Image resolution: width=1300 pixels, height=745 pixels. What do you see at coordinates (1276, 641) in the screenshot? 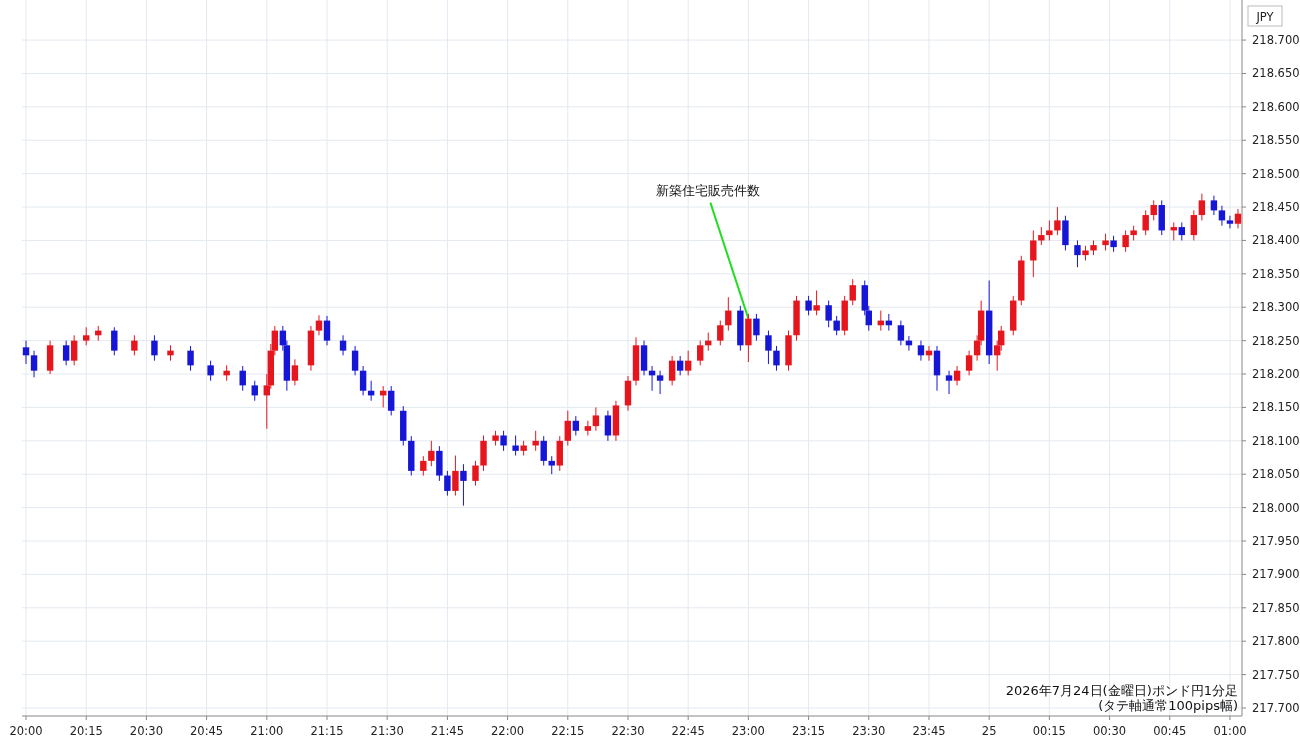
I see `y-tick-label: 217.800` at bounding box center [1276, 641].